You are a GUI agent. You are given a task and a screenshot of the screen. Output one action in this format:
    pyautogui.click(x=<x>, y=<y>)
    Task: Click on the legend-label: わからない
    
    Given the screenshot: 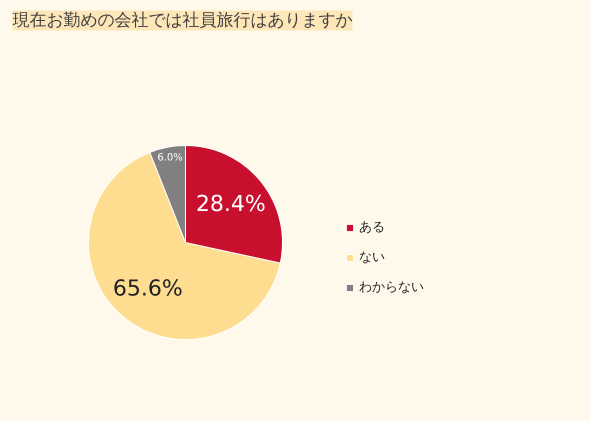 What is the action you would take?
    pyautogui.click(x=391, y=287)
    